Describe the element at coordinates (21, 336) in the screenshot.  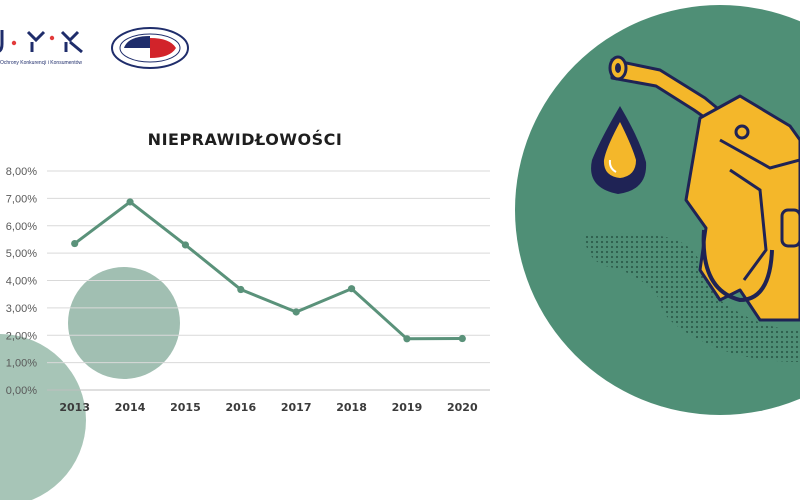
I see `y-tick-label: 2,00%` at that location.